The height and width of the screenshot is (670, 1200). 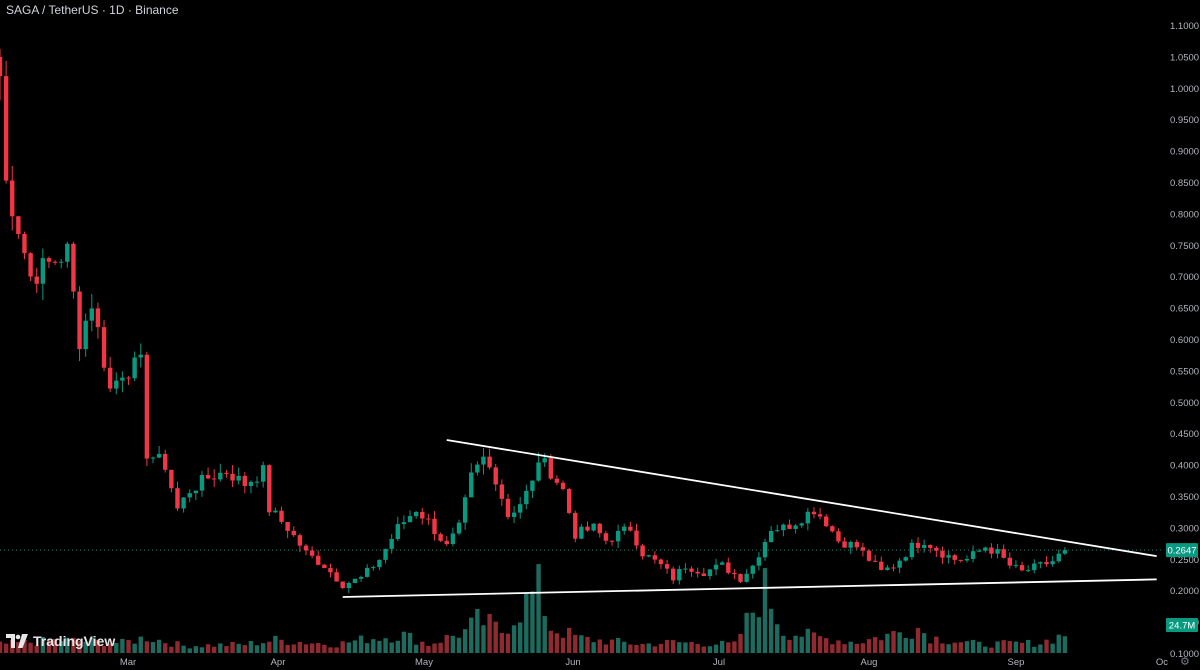 What do you see at coordinates (1184, 434) in the screenshot?
I see `price-tick-label: 0.4500` at bounding box center [1184, 434].